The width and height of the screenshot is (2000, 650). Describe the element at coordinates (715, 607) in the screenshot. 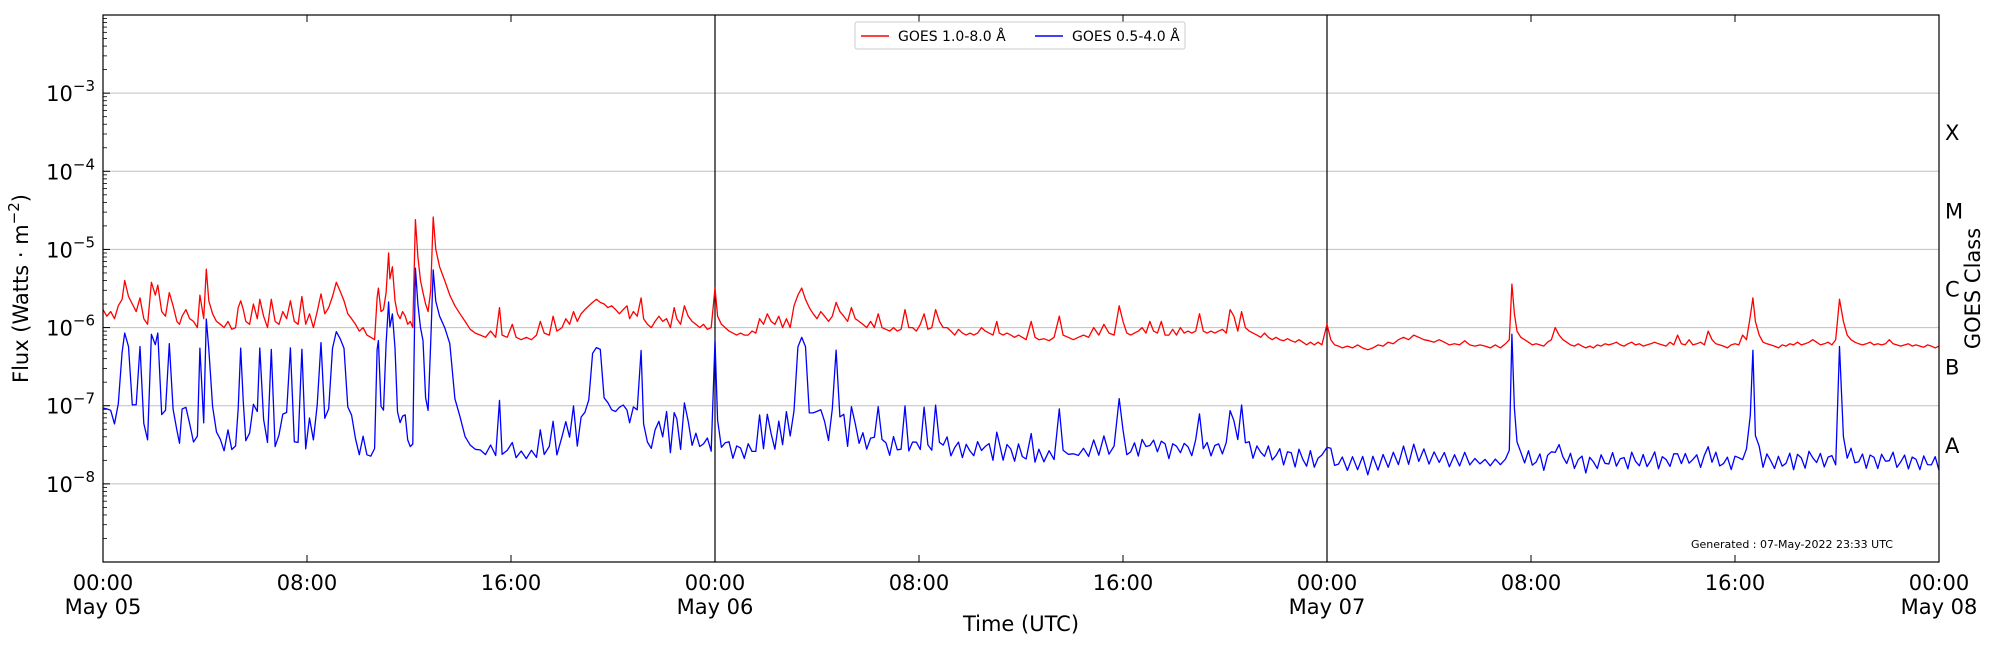

I see `x-tick-date-label: May 06` at that location.